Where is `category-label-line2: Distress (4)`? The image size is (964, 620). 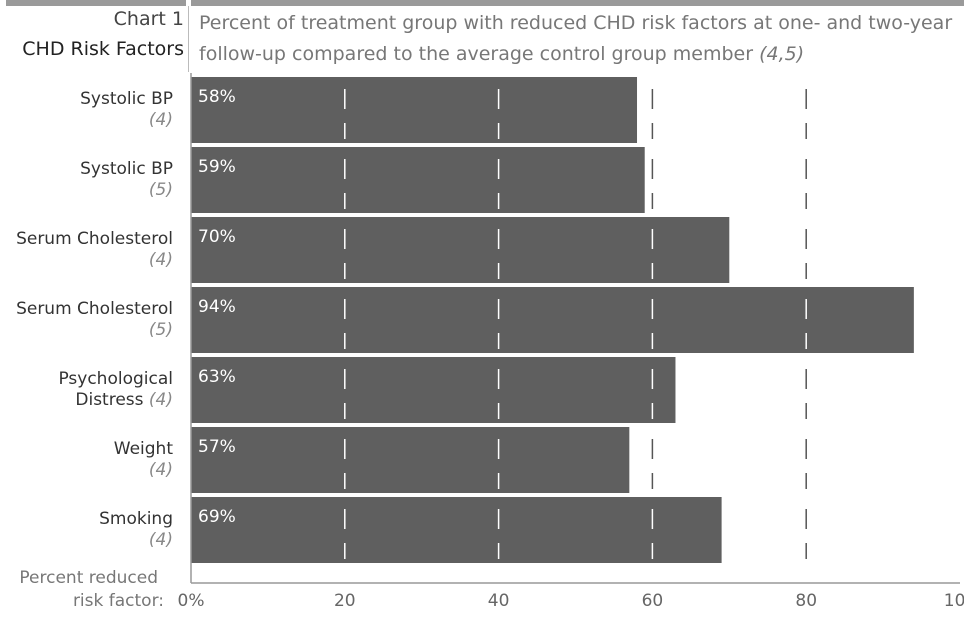 category-label-line2: Distress (4) is located at coordinates (124, 400).